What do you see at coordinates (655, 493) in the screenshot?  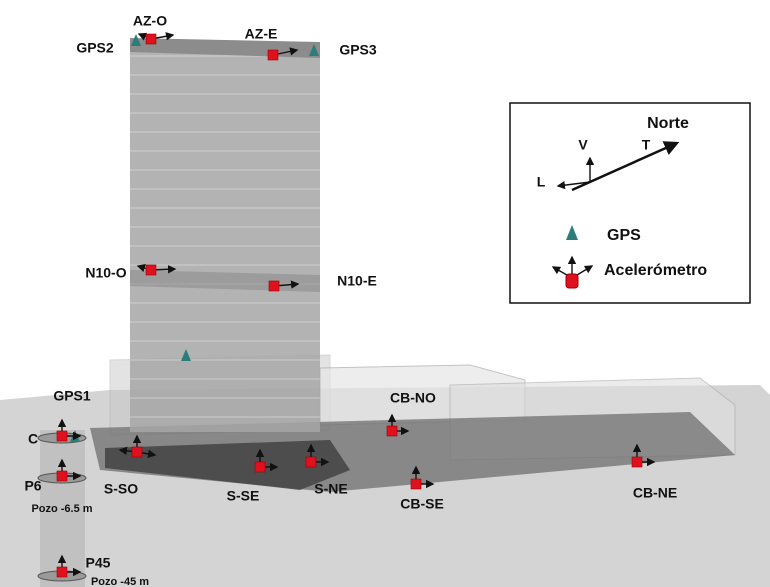 I see `label: CB-NE` at bounding box center [655, 493].